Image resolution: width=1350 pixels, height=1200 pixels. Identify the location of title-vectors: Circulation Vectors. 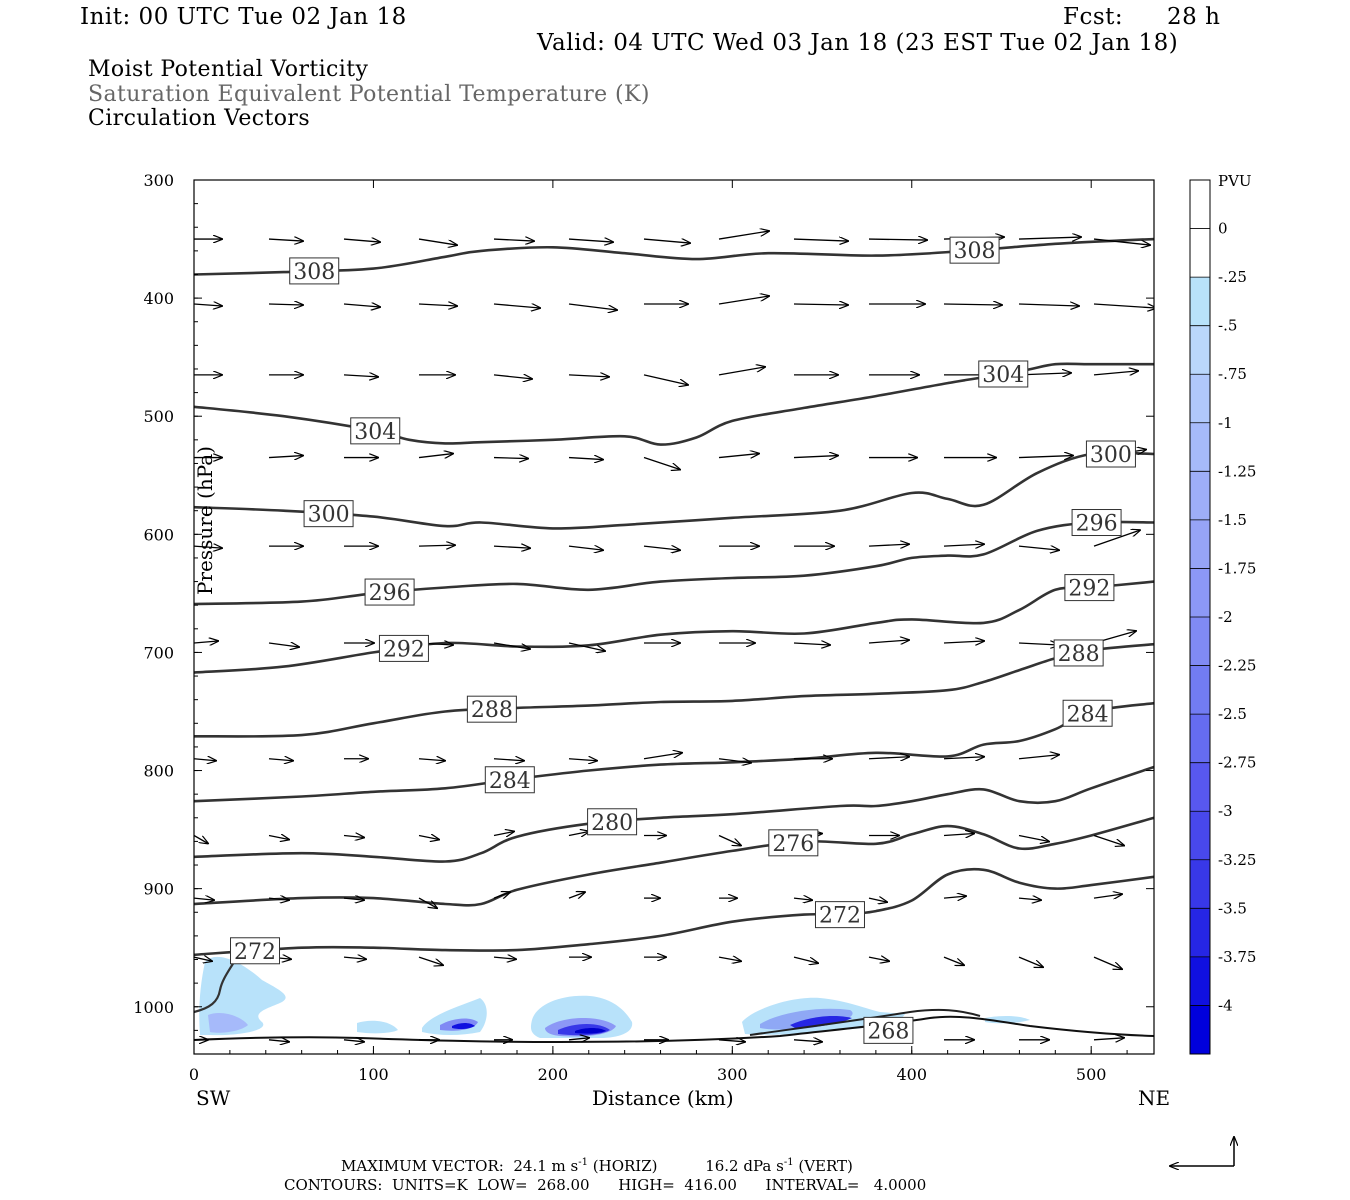
(199, 118).